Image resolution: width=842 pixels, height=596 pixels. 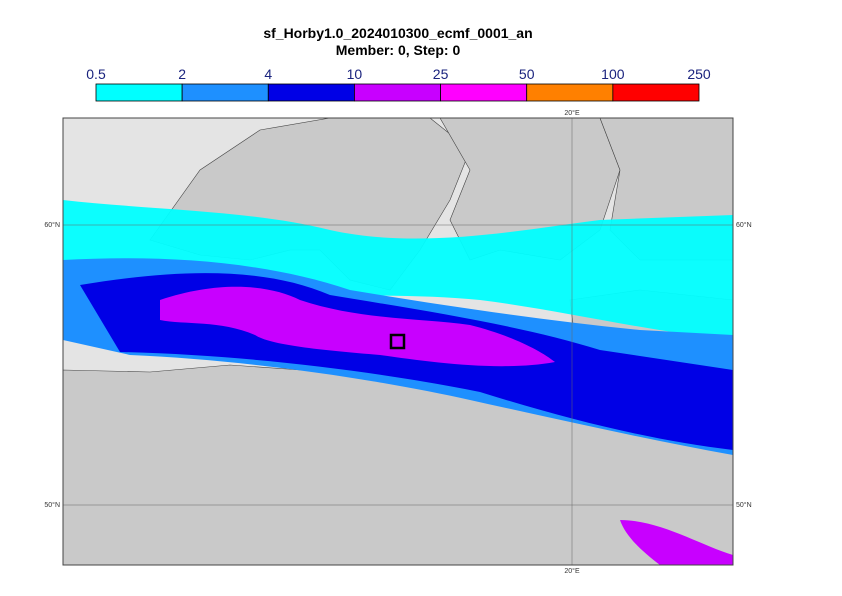 I want to click on colorbar: 0.5 2 4 10 25 50 100 250, so click(x=398, y=84).